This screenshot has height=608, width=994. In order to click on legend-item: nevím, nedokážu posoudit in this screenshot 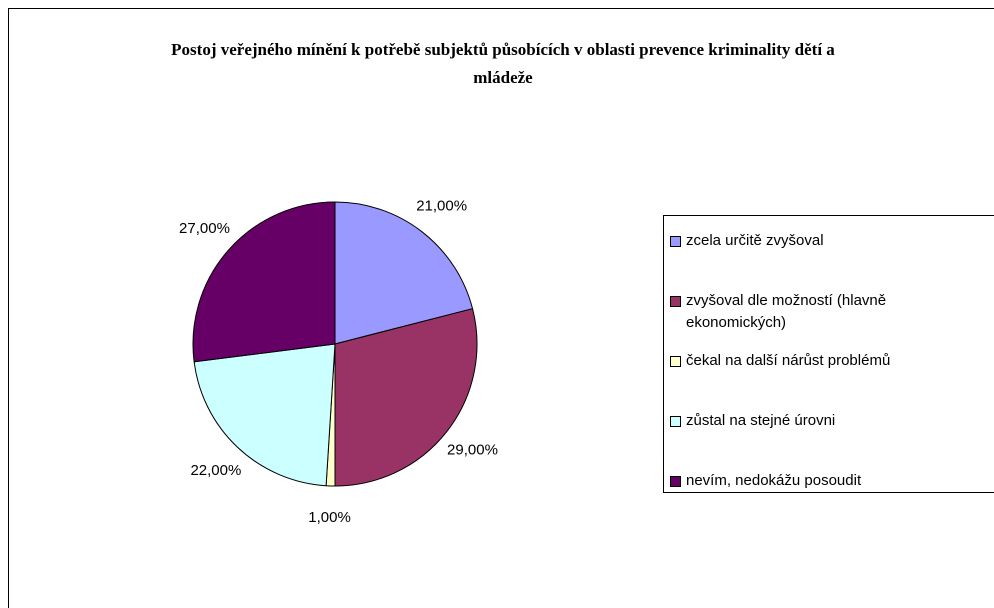, I will do `click(820, 481)`.